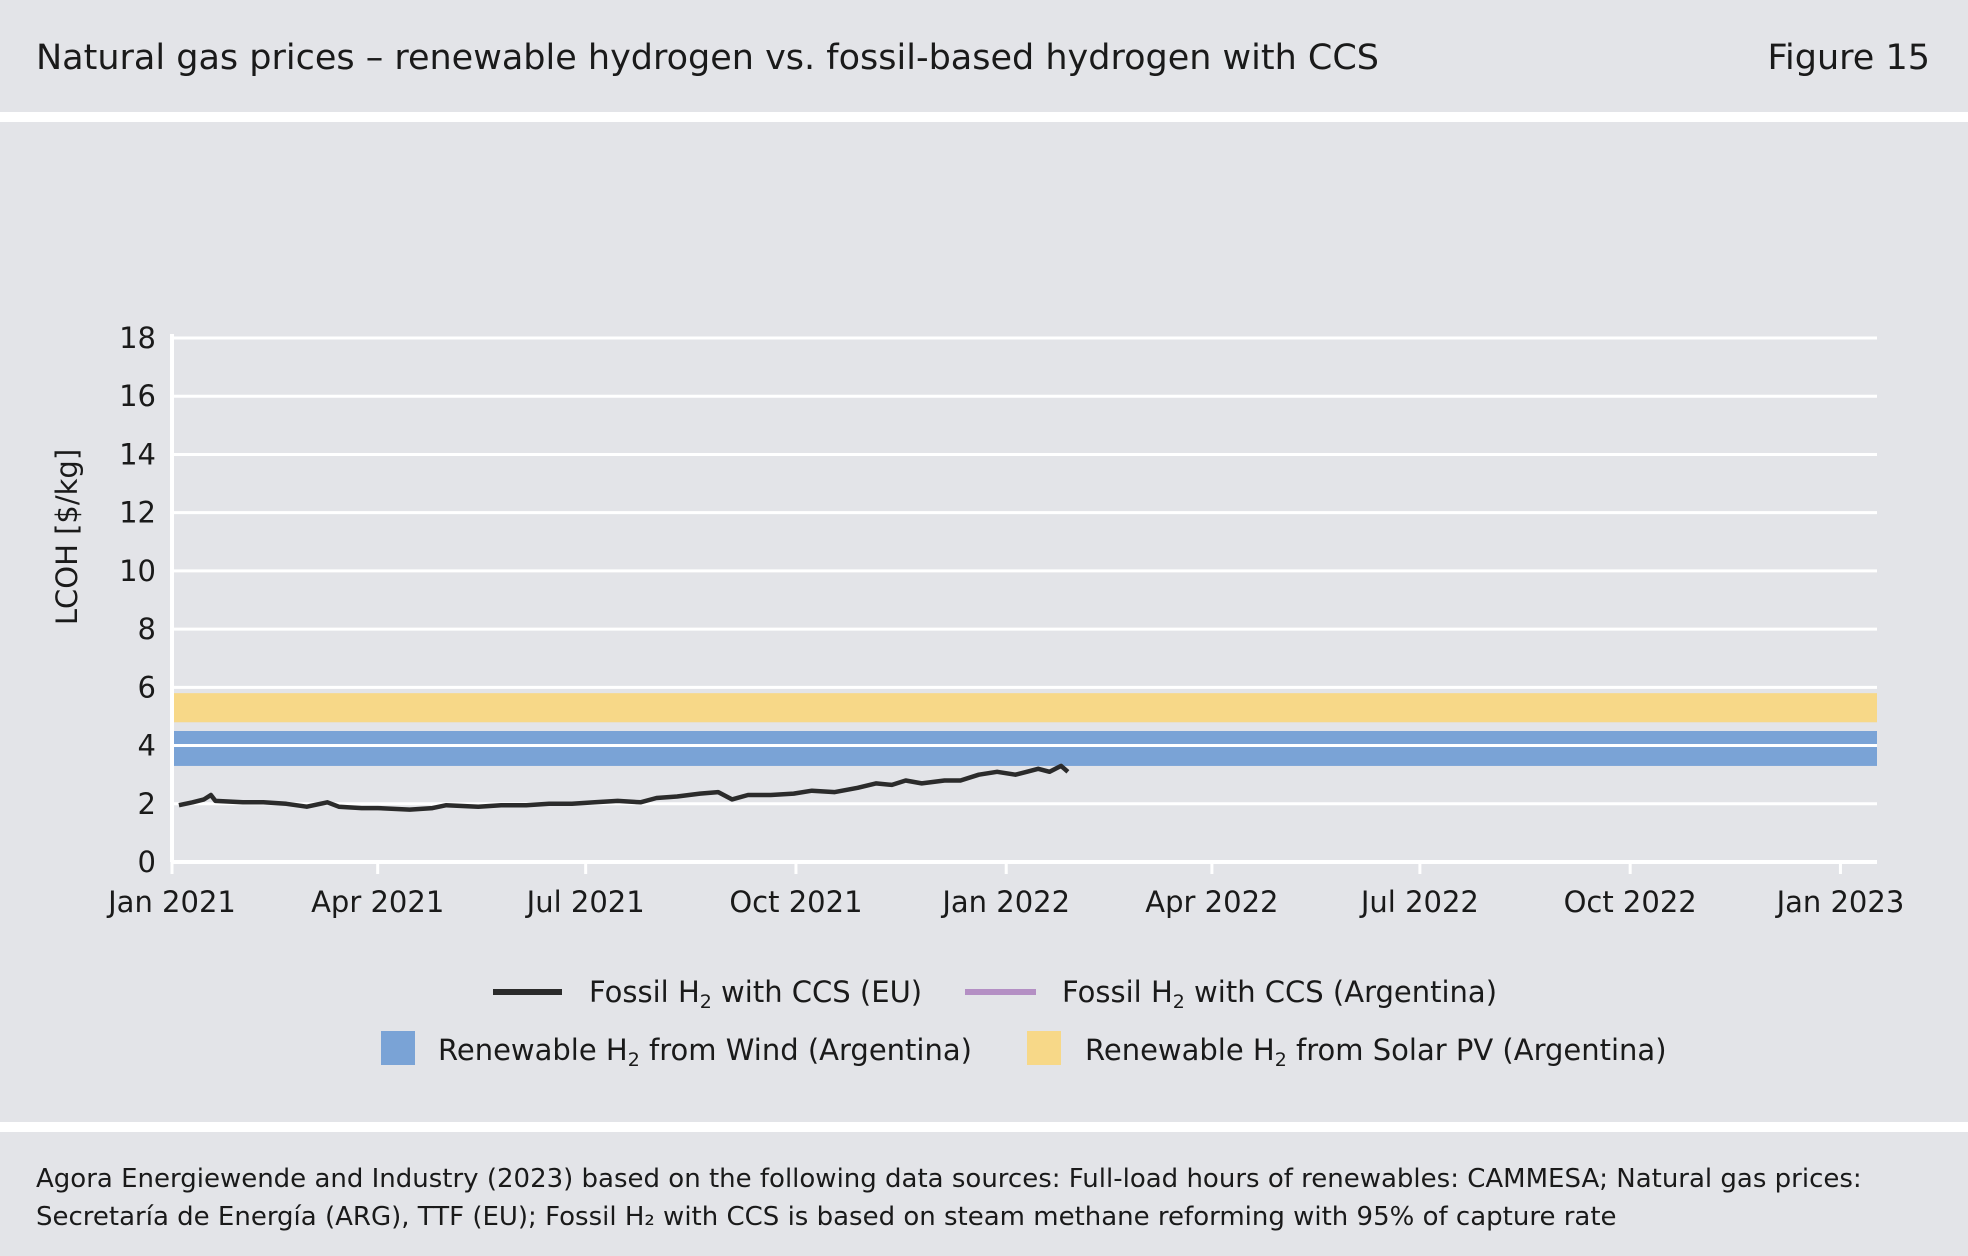  What do you see at coordinates (67, 537) in the screenshot?
I see `y-axis-label: LCOH [$/kg]` at bounding box center [67, 537].